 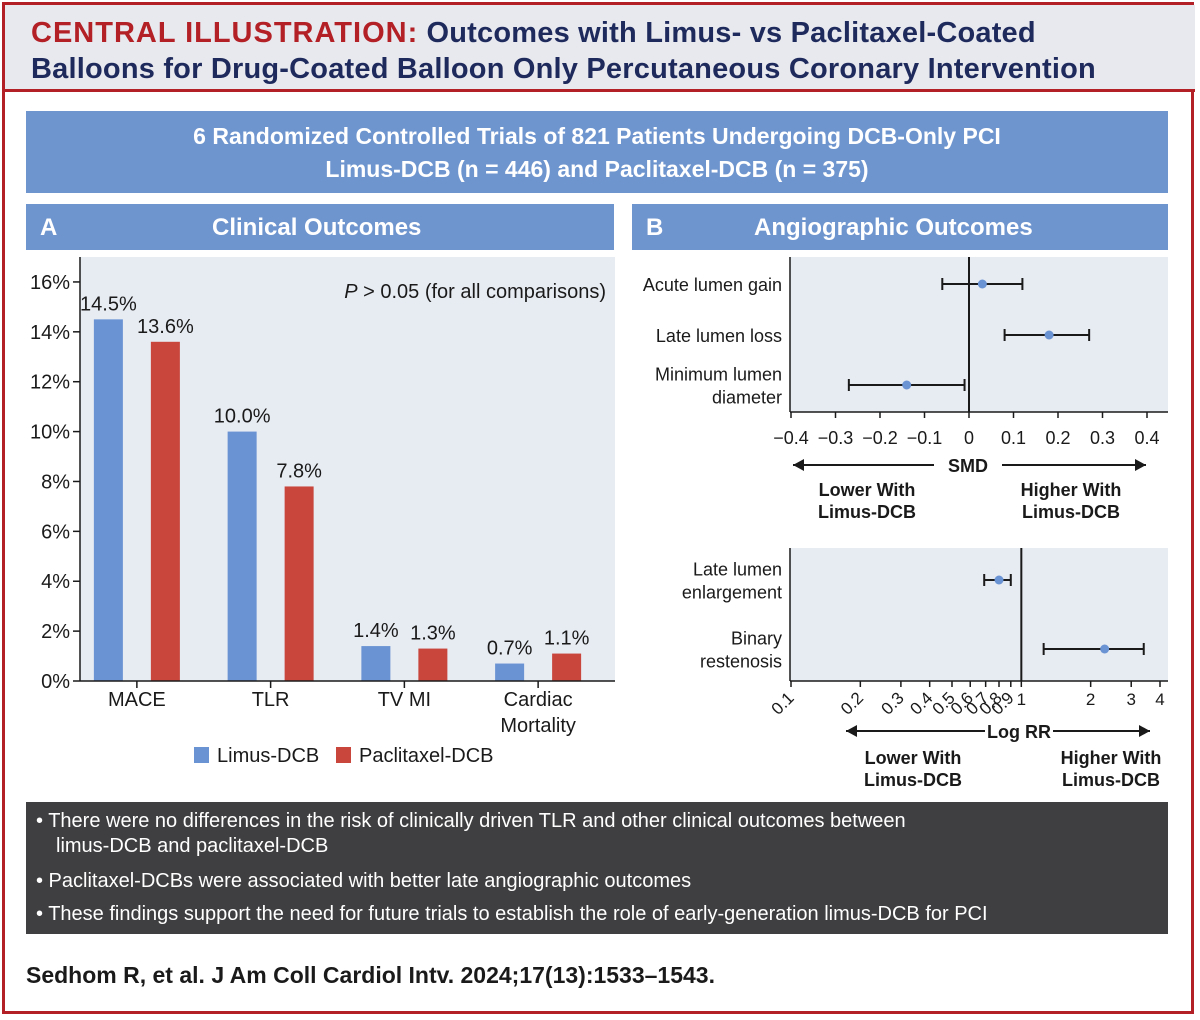 I want to click on x-category-label: Cardiac, so click(x=538, y=700).